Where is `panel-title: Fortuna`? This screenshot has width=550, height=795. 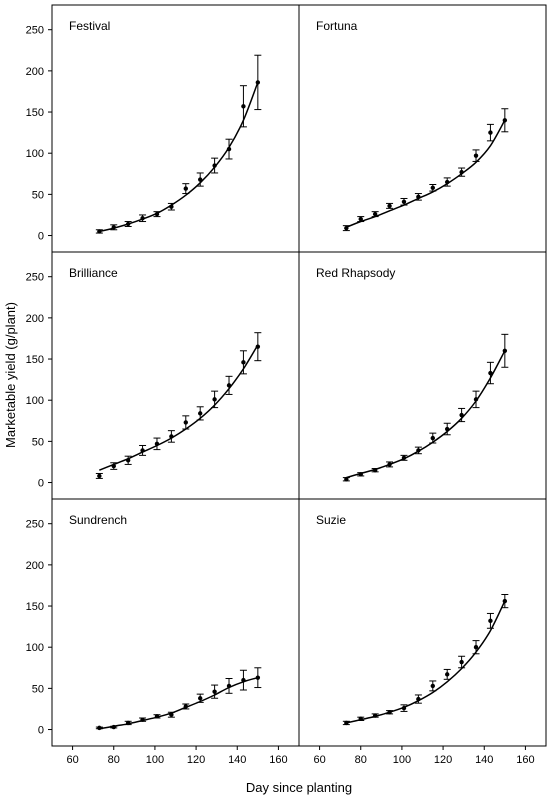
panel-title: Fortuna is located at coordinates (337, 26).